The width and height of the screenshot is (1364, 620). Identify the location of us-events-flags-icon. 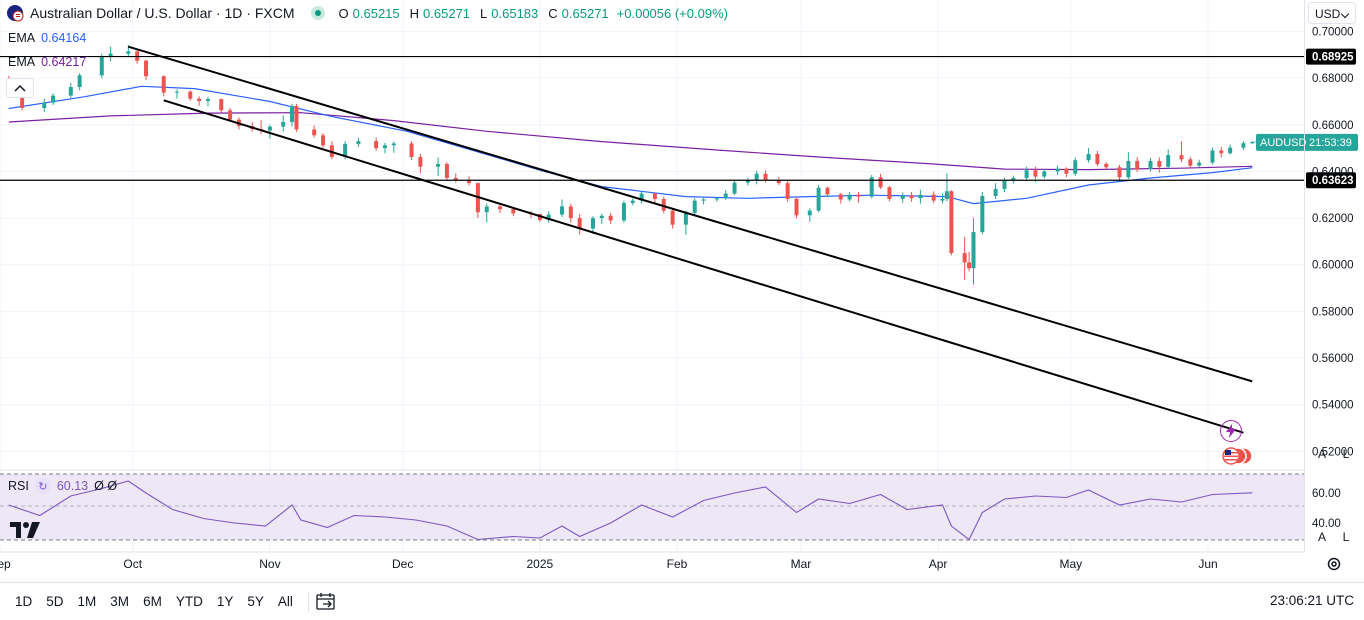
(1236, 456).